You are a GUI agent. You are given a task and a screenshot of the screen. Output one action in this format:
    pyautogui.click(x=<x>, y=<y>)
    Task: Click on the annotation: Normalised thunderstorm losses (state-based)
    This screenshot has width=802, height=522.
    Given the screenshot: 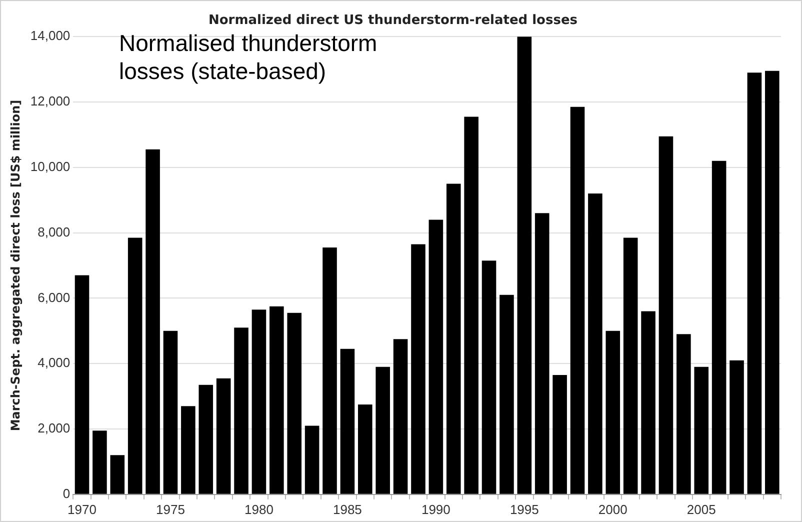 What is the action you would take?
    pyautogui.click(x=248, y=57)
    